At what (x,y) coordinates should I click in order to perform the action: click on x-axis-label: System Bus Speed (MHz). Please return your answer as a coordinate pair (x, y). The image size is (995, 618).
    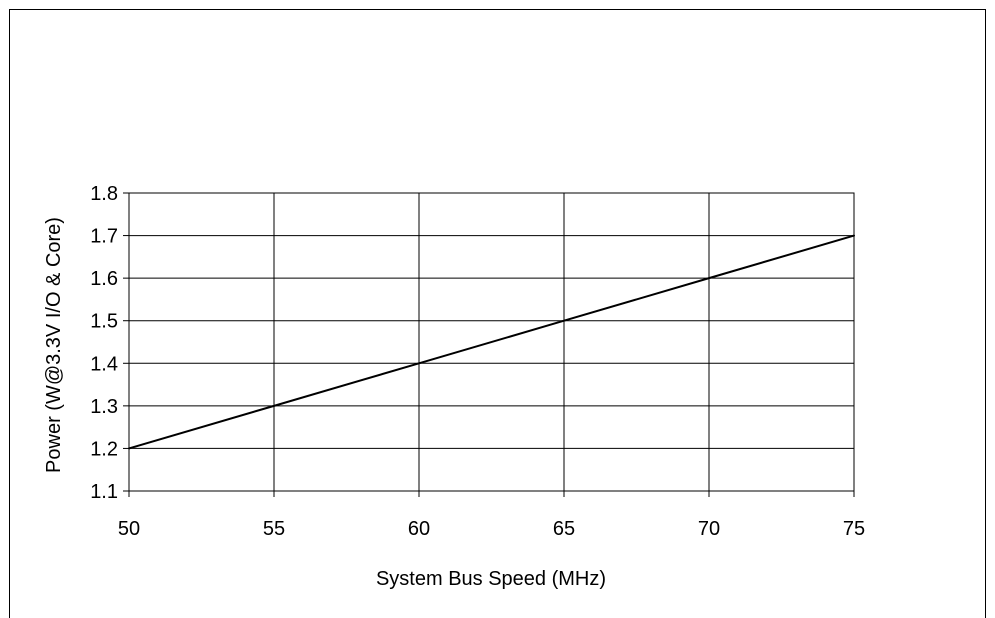
    Looking at the image, I should click on (491, 579).